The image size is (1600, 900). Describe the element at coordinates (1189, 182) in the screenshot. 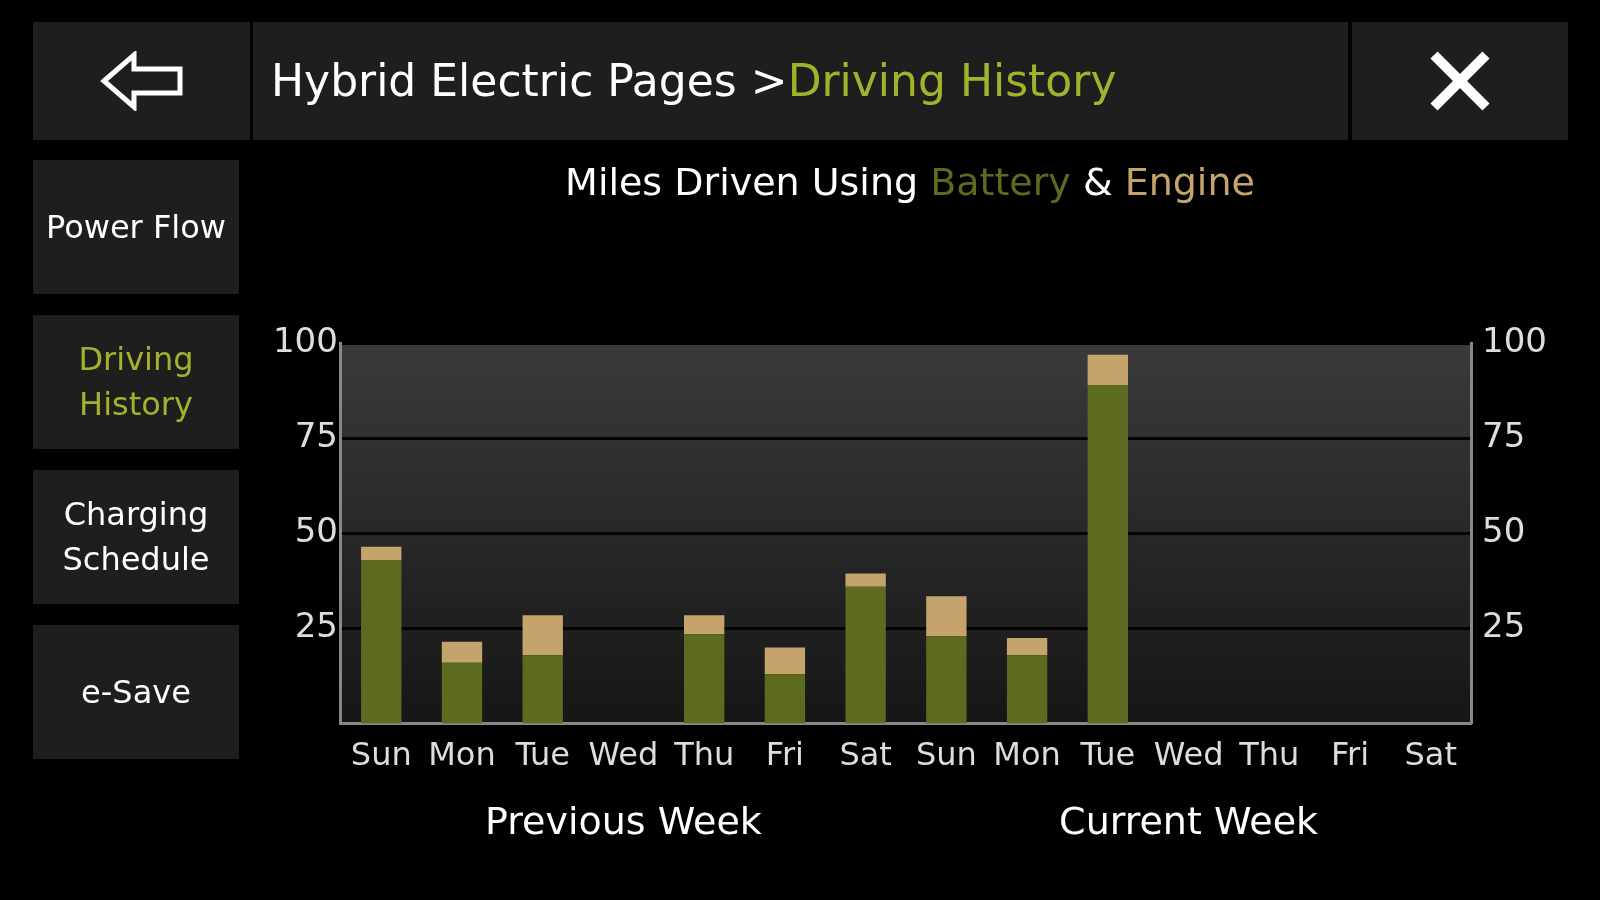

I see `text: Engine` at that location.